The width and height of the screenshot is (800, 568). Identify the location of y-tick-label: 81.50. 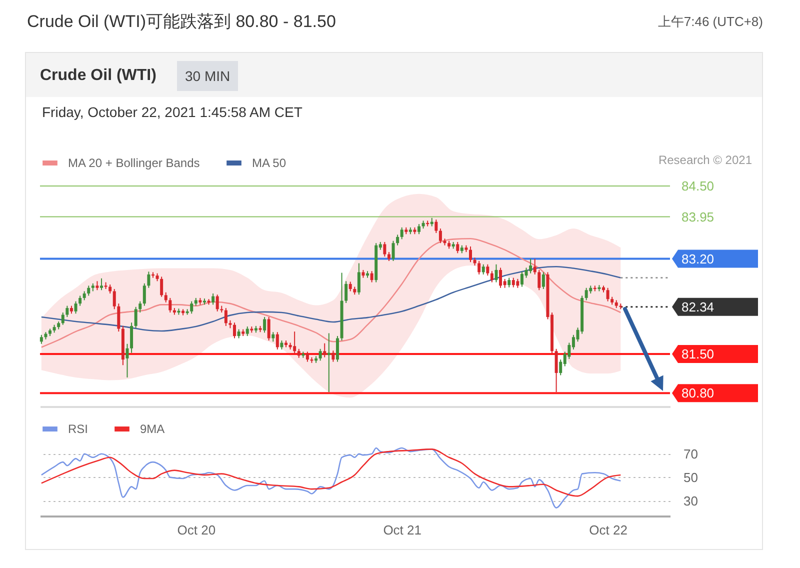
(698, 354).